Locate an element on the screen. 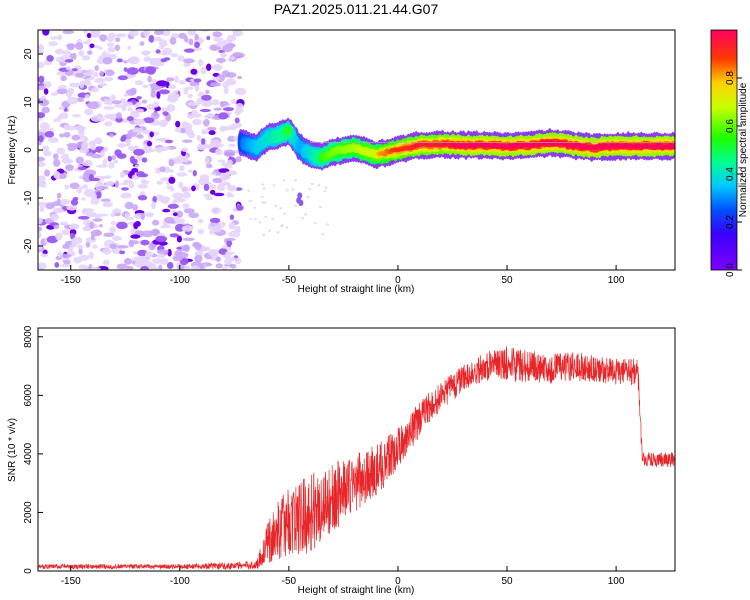 This screenshot has height=600, width=750. signal-track-cell is located at coordinates (288, 130).